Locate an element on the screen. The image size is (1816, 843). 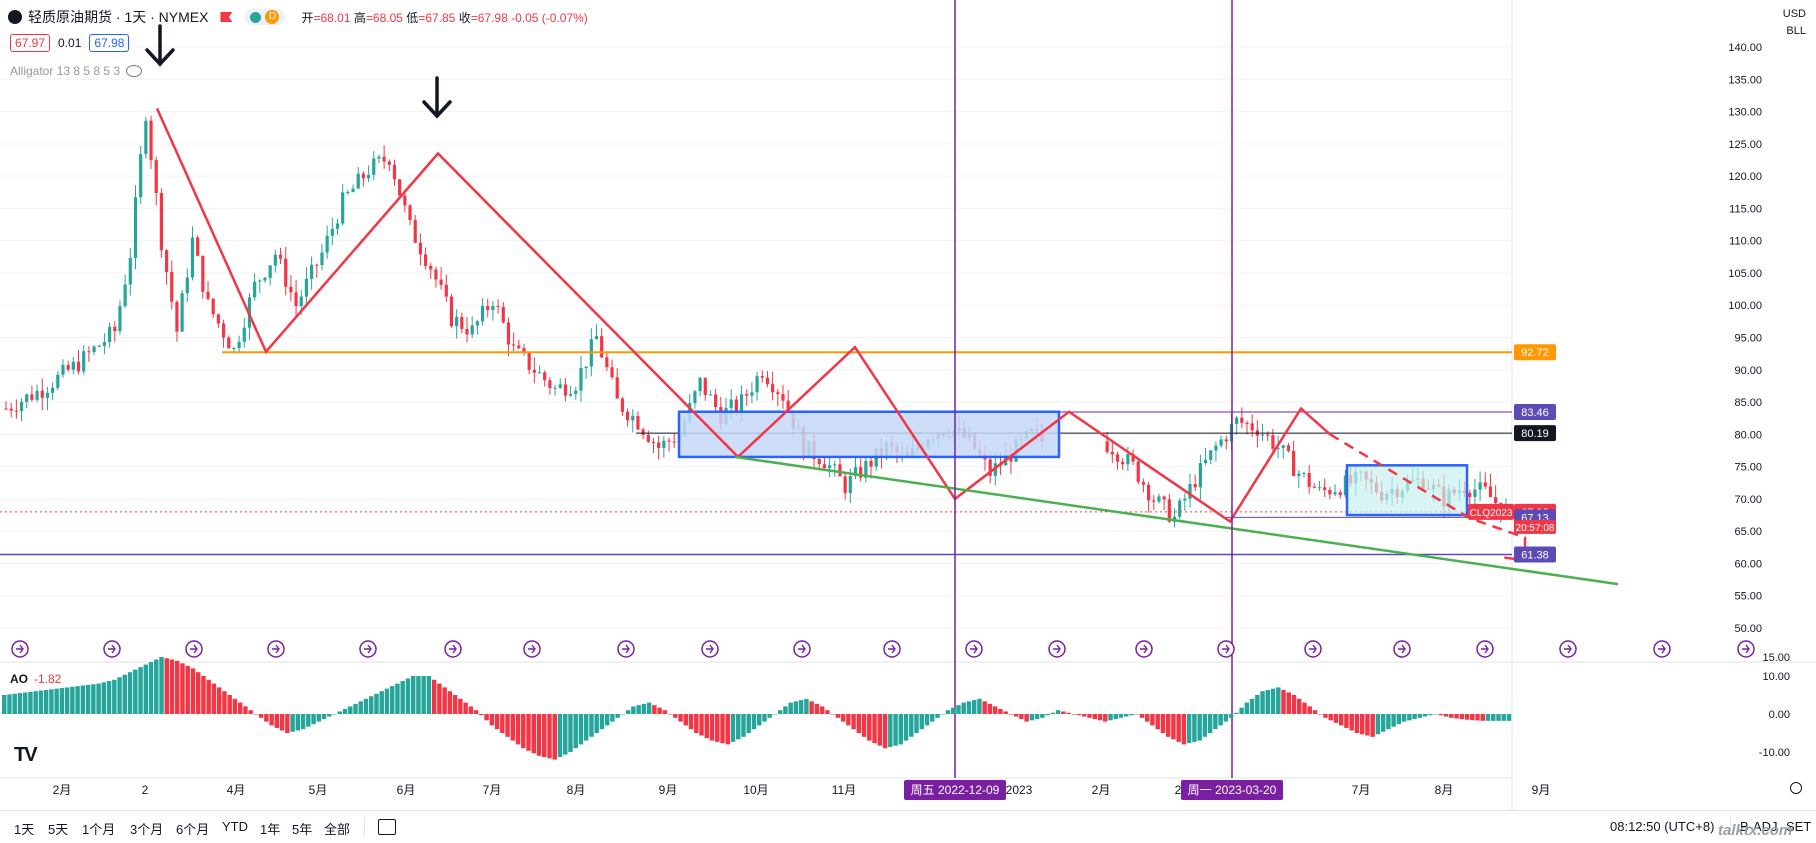
axis-settings-icon is located at coordinates (1796, 788).